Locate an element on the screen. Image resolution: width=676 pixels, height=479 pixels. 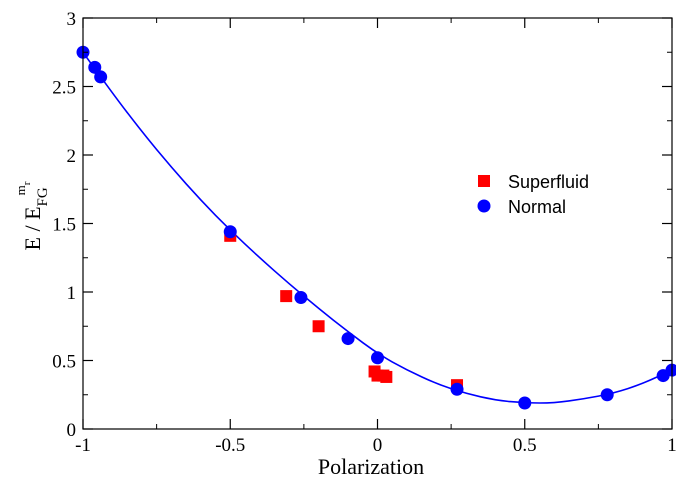
y-tick-label: 0.5 is located at coordinates (64, 362).